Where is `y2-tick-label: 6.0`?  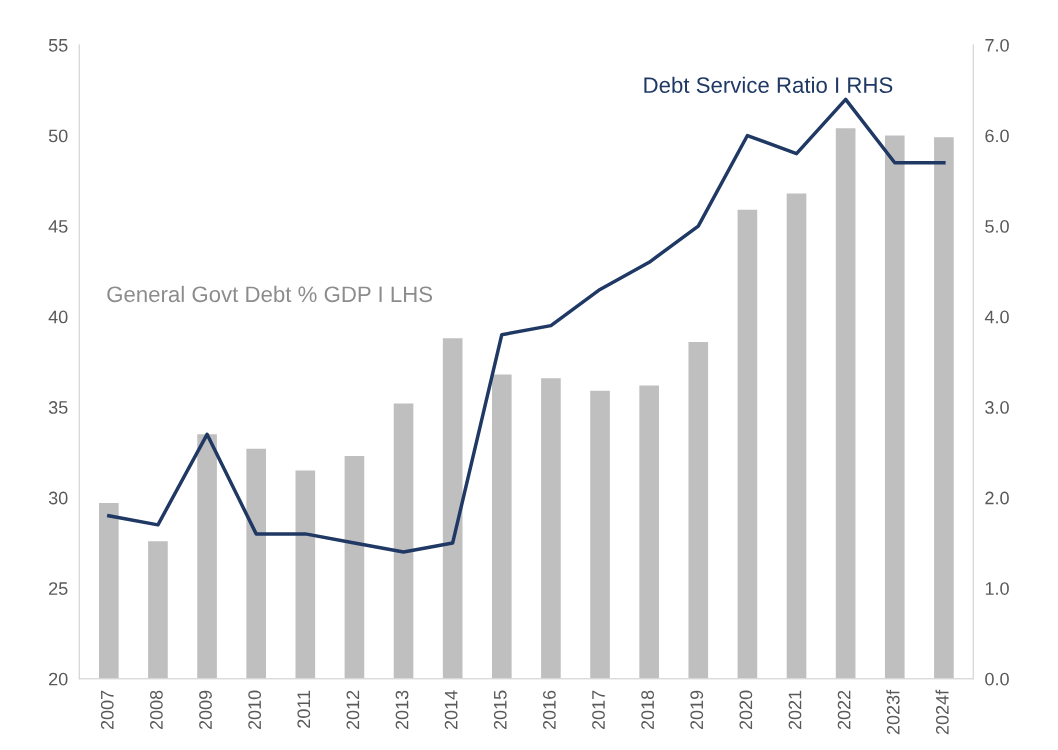
y2-tick-label: 6.0 is located at coordinates (997, 136).